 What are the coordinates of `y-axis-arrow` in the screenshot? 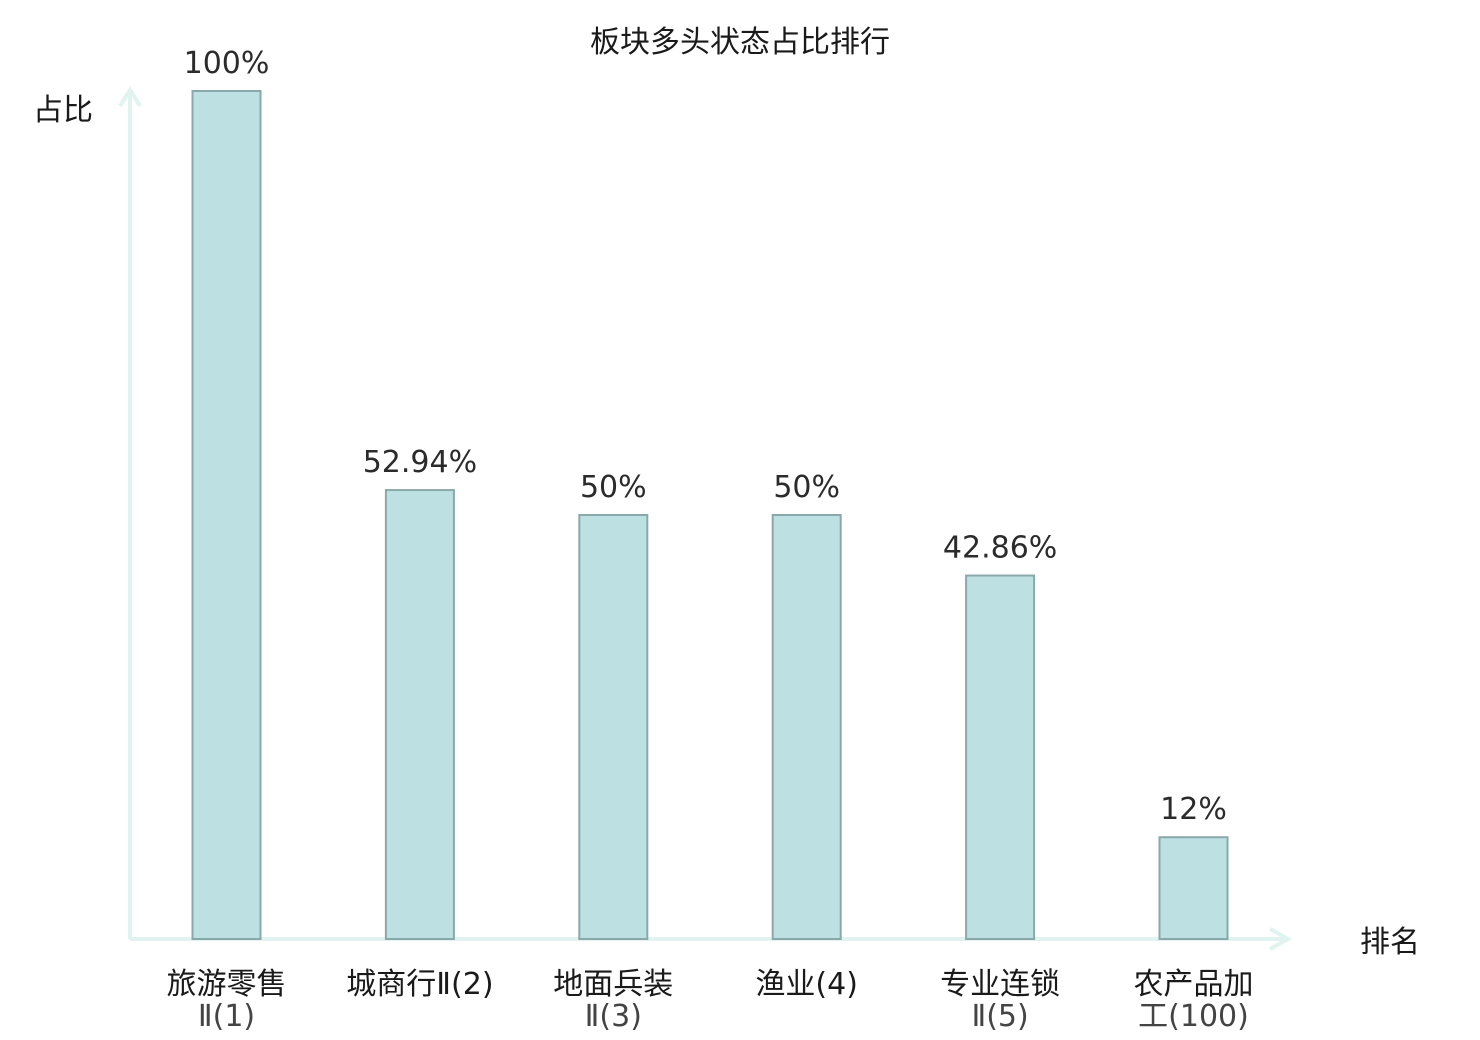 It's located at (130, 97).